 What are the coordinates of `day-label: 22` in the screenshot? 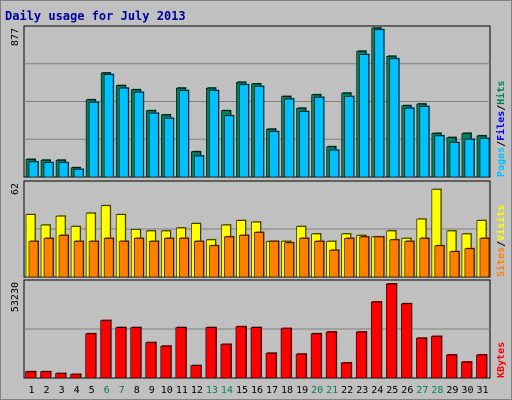 It's located at (347, 390).